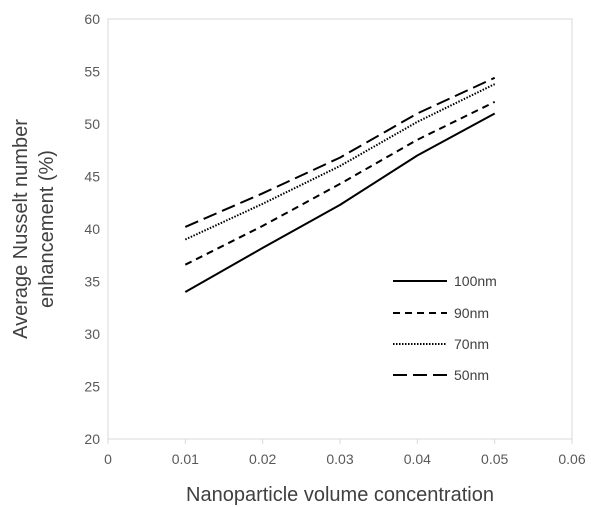 This screenshot has width=591, height=507. I want to click on x-tick-label: 0.01, so click(185, 459).